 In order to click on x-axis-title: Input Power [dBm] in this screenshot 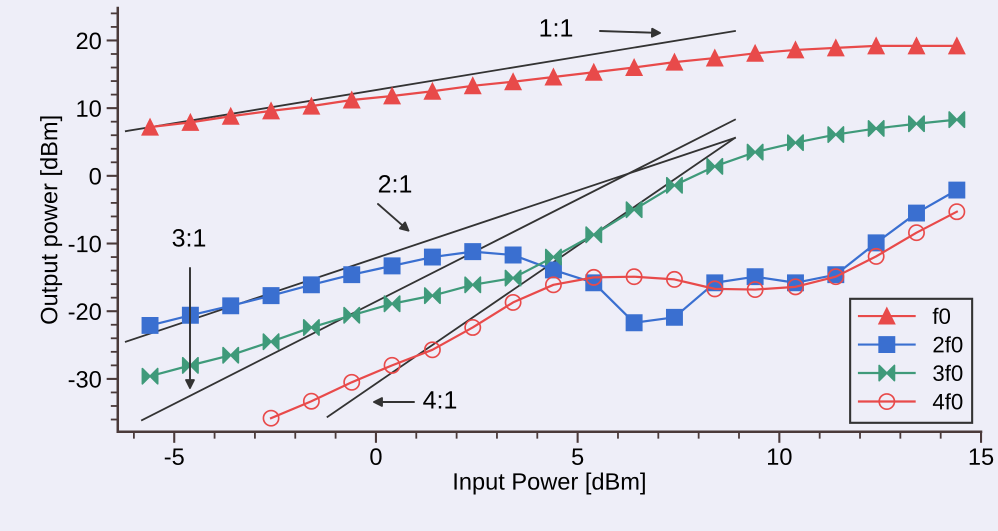, I will do `click(549, 483)`.